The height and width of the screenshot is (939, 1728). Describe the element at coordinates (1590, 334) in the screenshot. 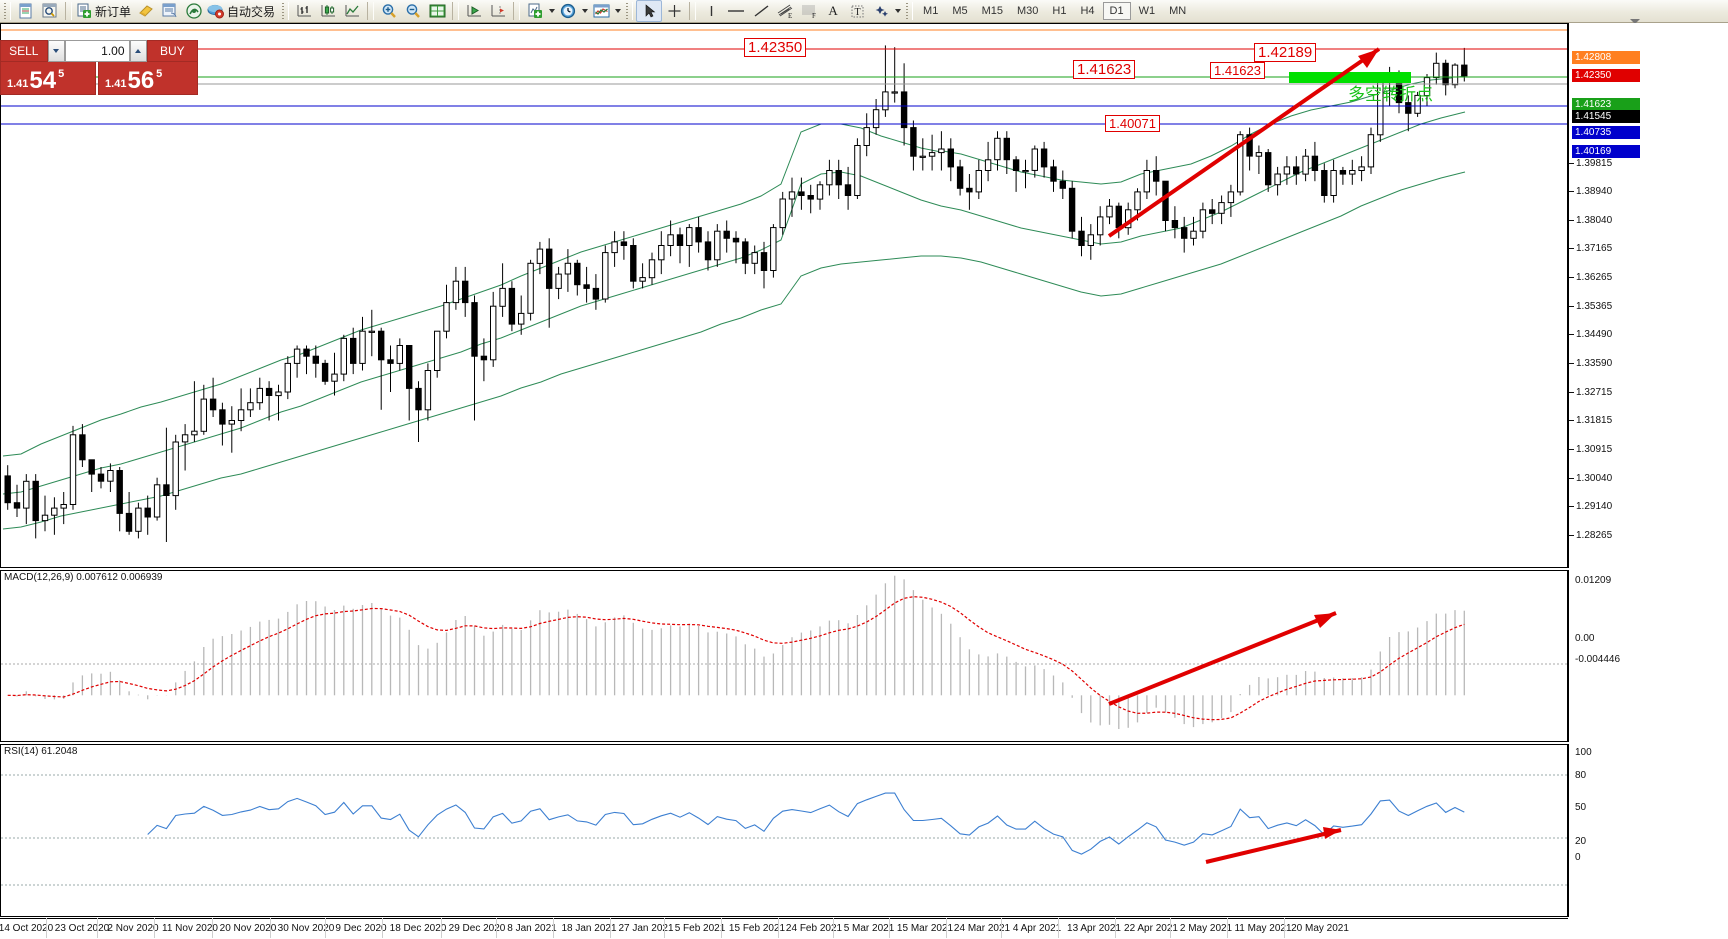

I see `price-tick: 1.34490` at that location.